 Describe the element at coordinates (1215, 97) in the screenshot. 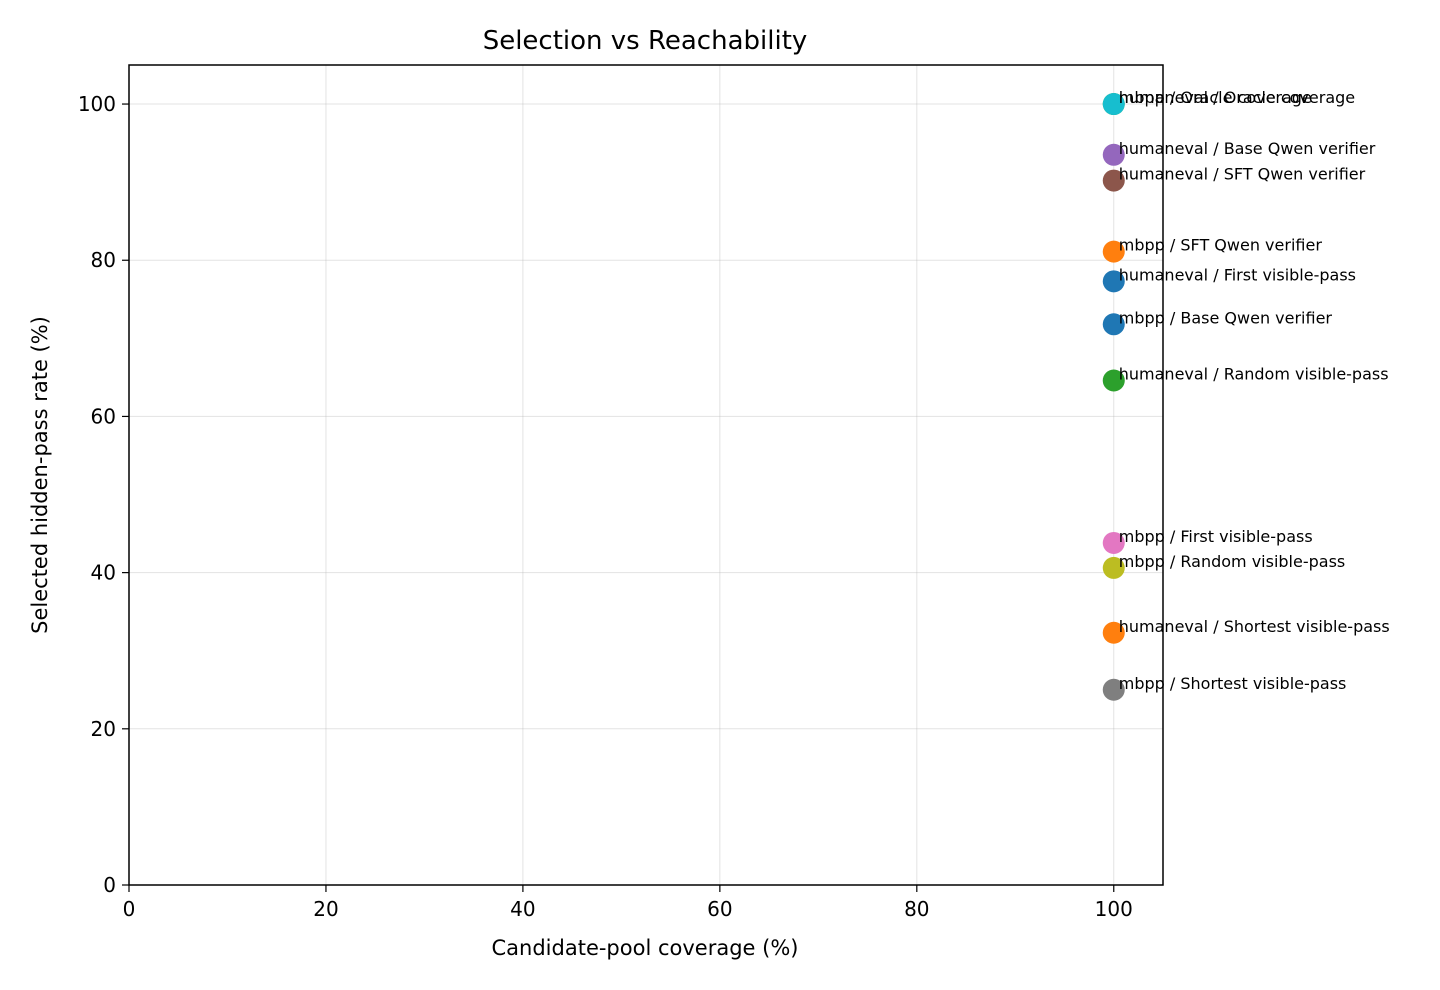

I see `point-label: mbpp / Oracle coverage` at that location.